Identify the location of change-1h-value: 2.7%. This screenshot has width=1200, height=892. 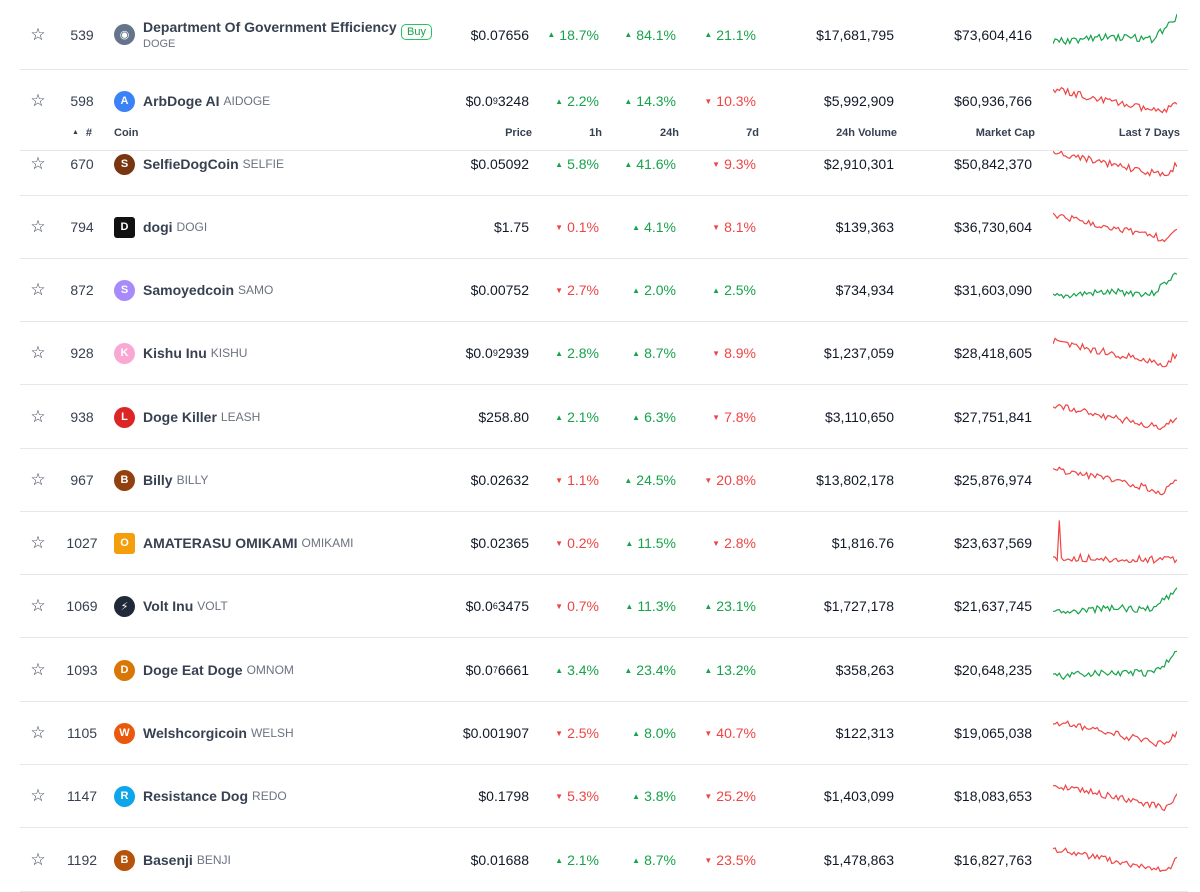
(583, 290).